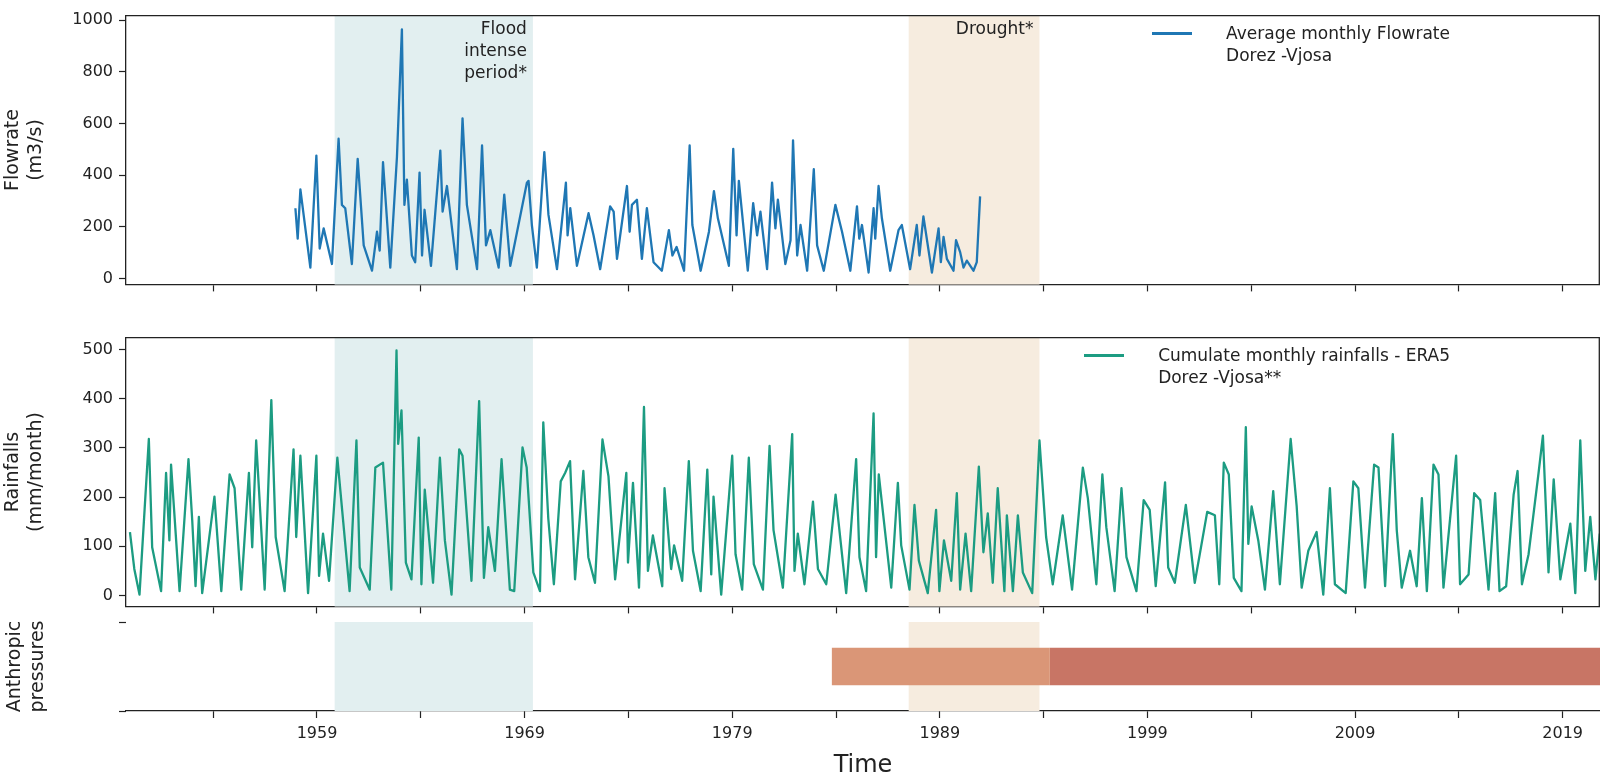  I want to click on y-tick-label: 500, so click(97, 348).